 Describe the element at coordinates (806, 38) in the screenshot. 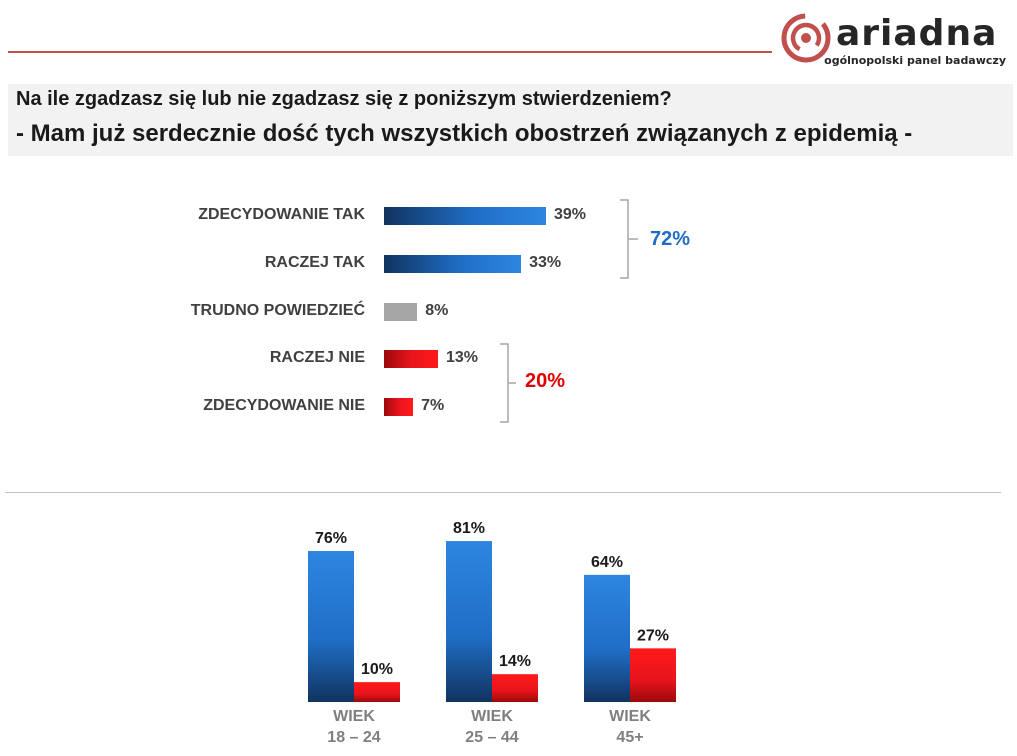

I see `ariadna-spiral-logo-icon` at that location.